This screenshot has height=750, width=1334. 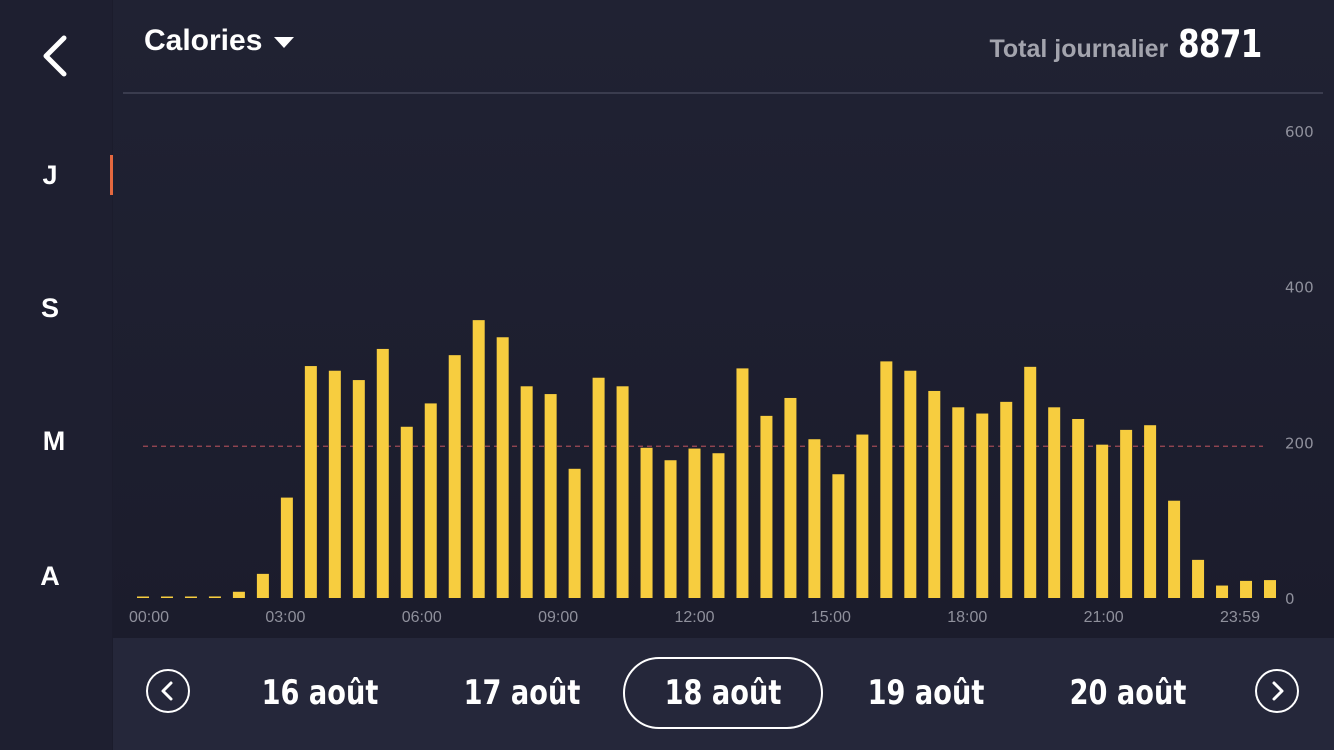 What do you see at coordinates (284, 42) in the screenshot?
I see `caret-down-icon` at bounding box center [284, 42].